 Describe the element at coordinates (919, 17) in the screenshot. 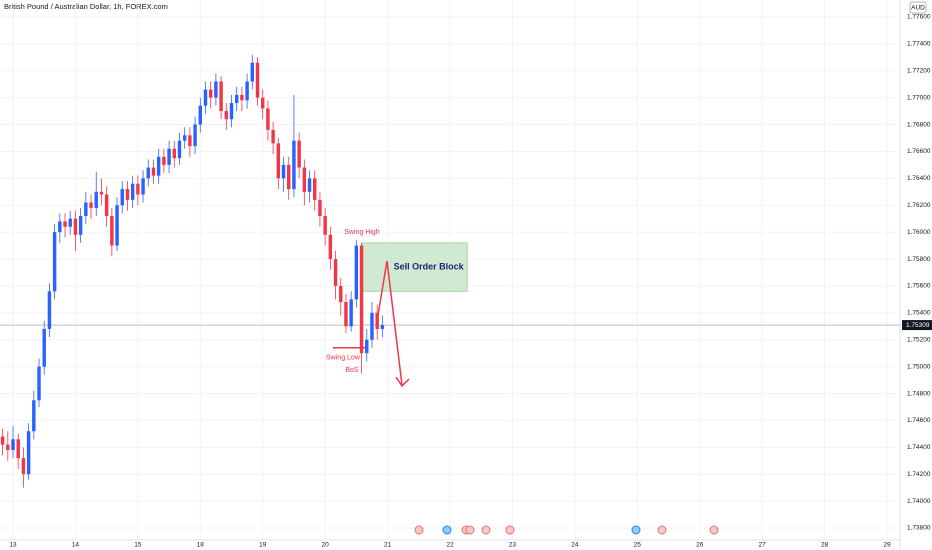

I see `y-tick-label: 1.77600` at that location.